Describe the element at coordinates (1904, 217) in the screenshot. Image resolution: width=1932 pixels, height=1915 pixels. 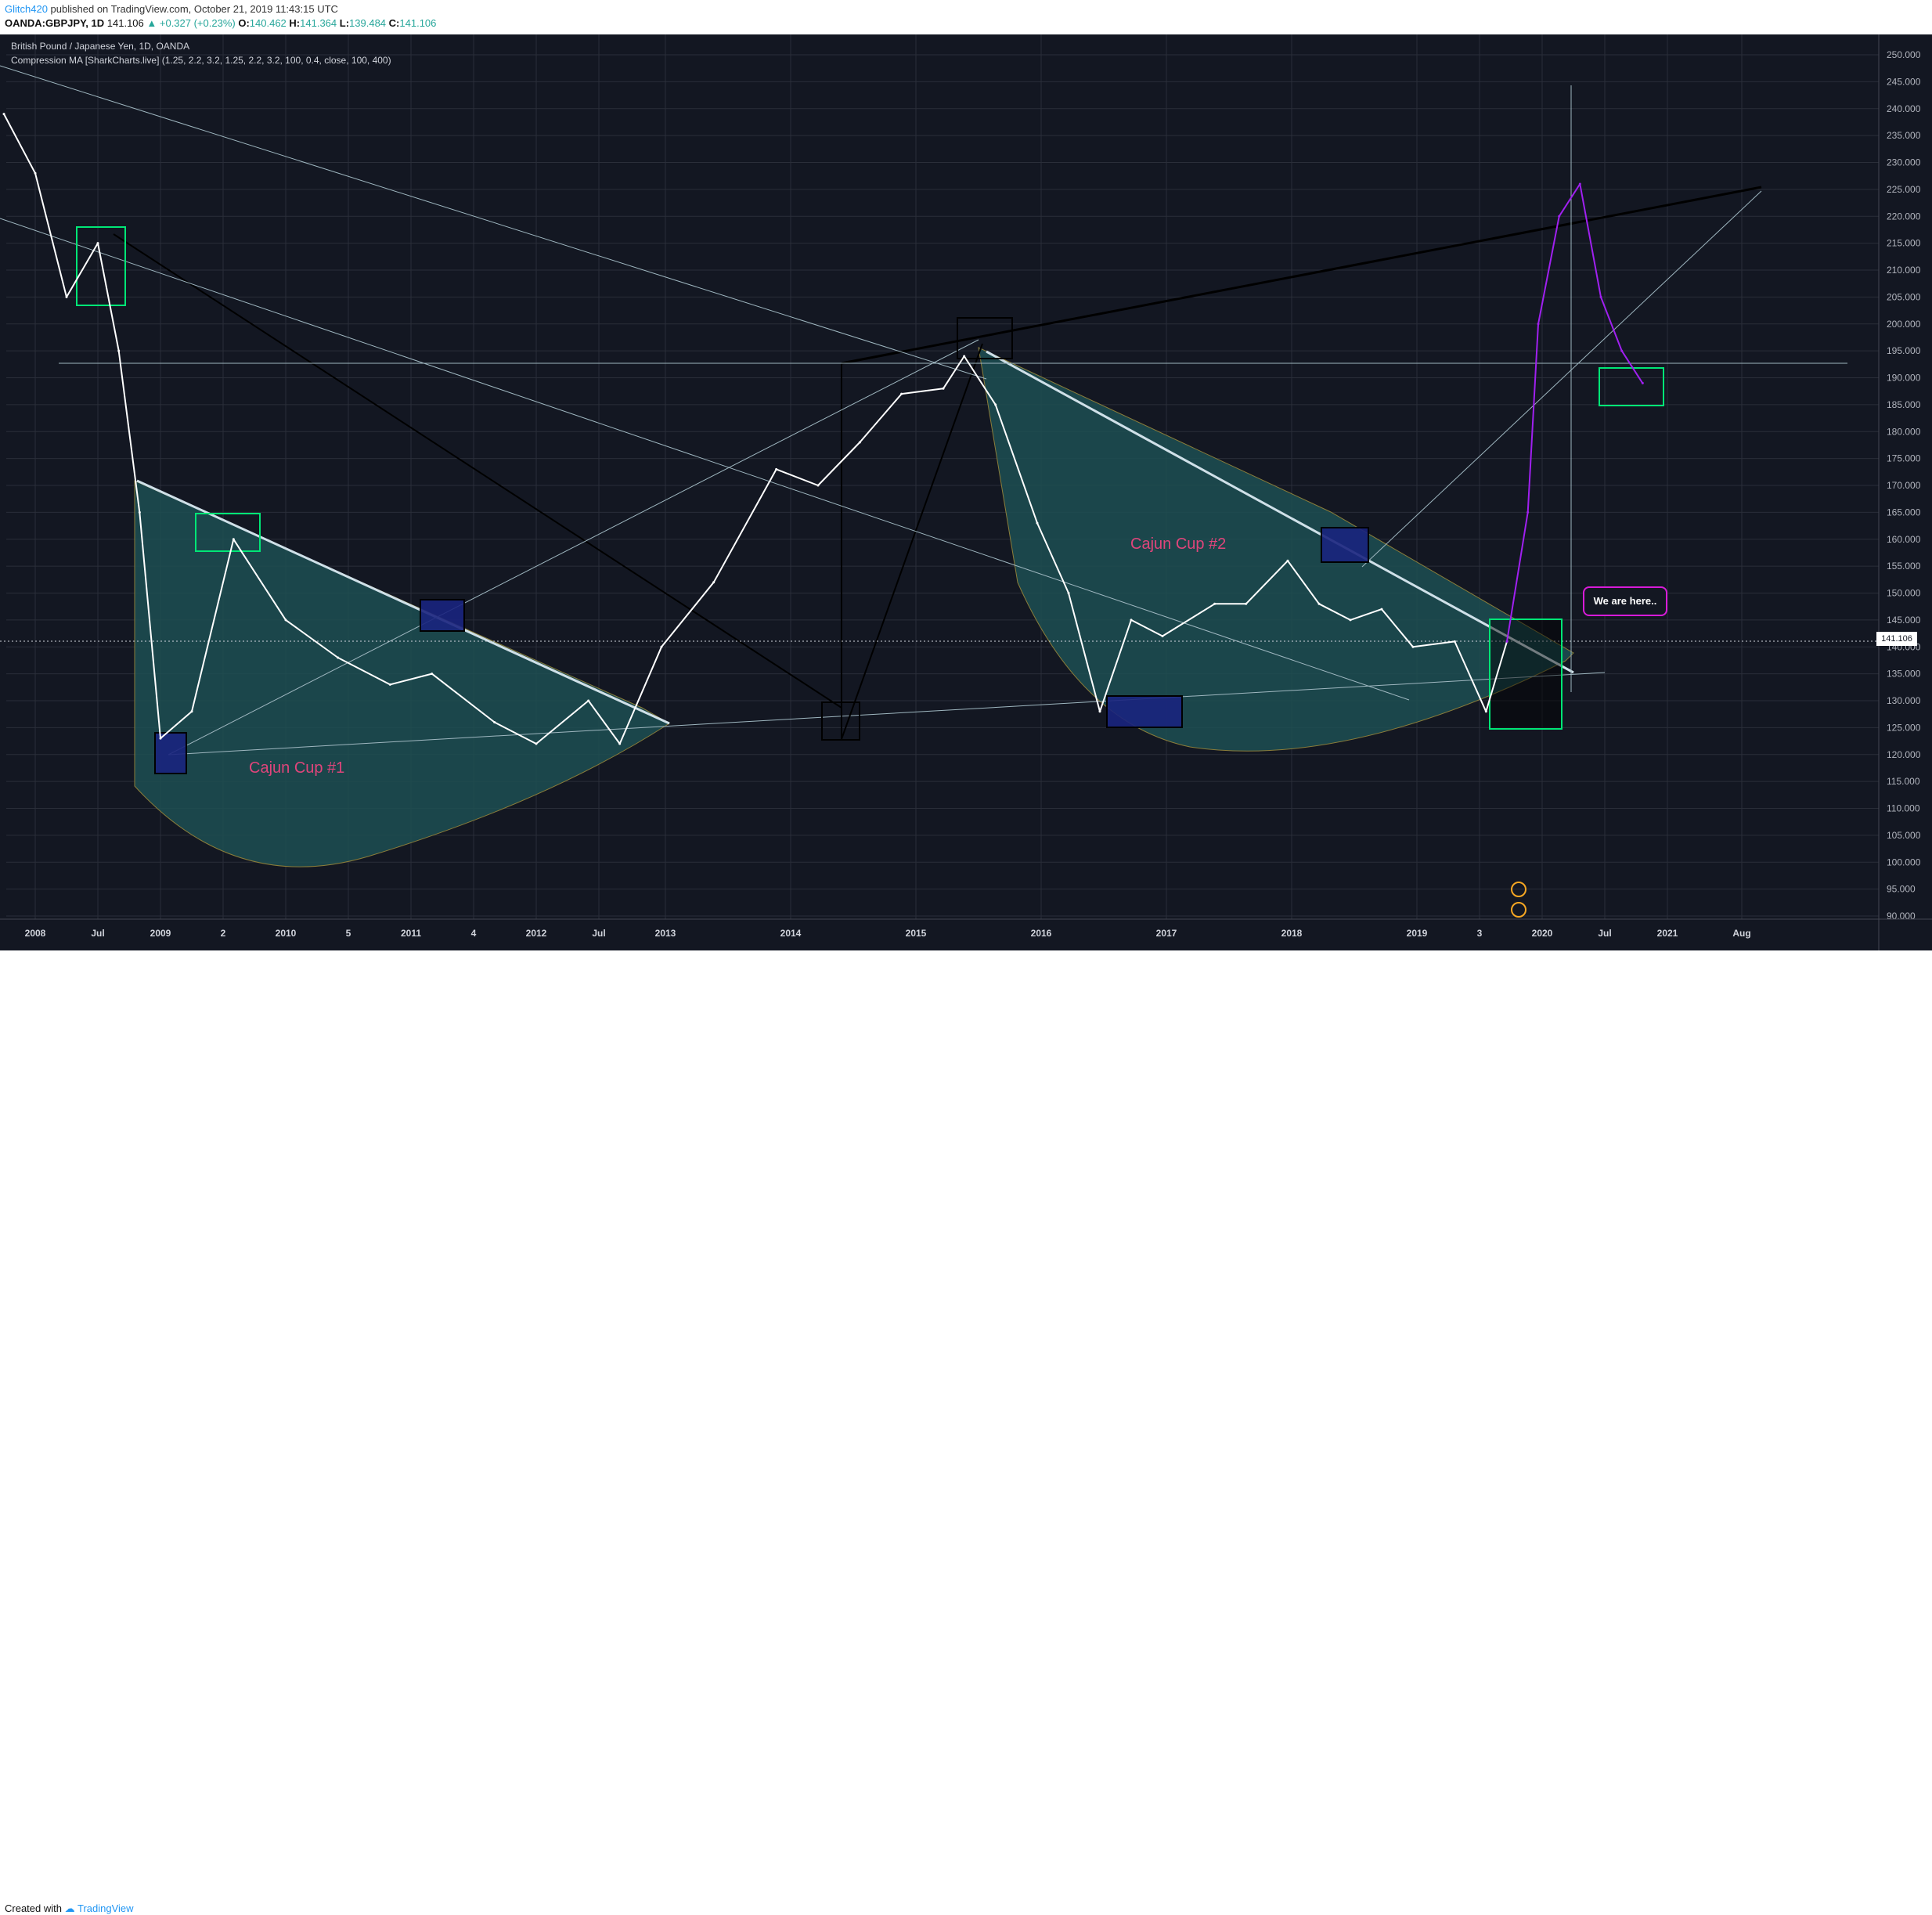
I see `y-tick-label: 220.000` at that location.